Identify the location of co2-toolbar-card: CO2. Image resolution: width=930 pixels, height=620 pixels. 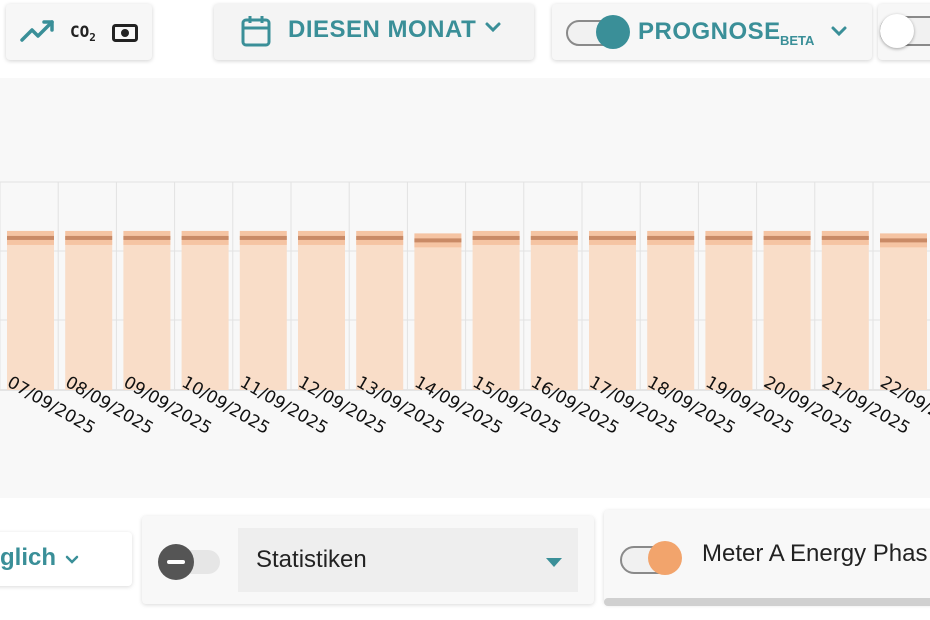
(79, 32).